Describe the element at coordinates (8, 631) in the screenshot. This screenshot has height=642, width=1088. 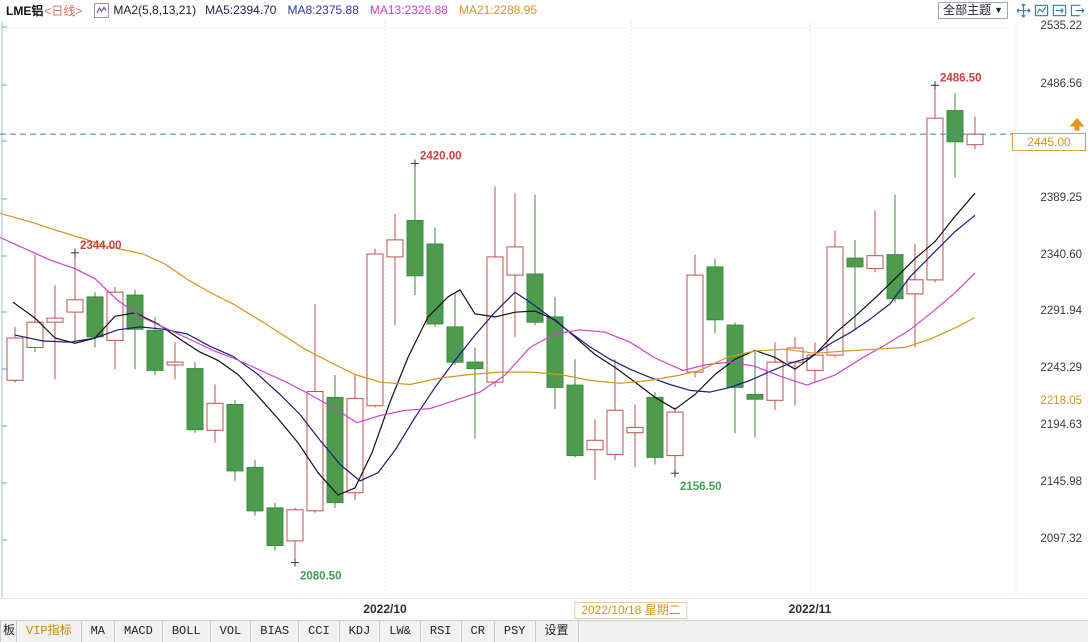
I see `indicator-tab-partial: 板` at that location.